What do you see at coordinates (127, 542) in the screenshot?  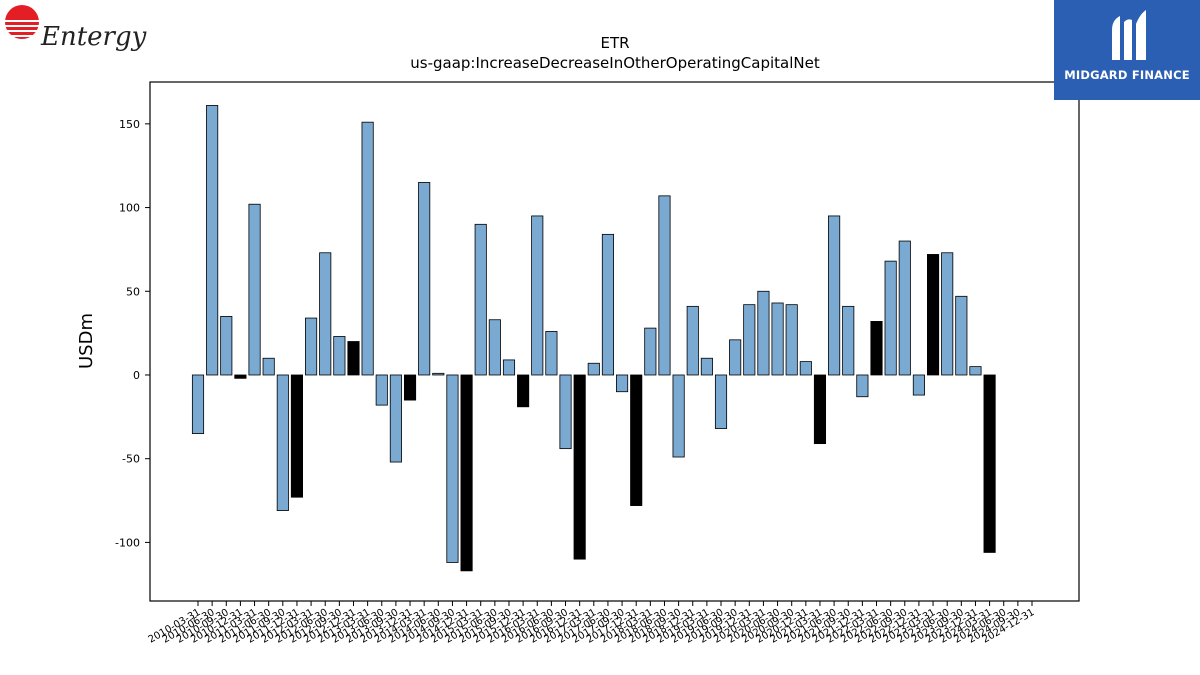 I see `y-tick-label: -100` at bounding box center [127, 542].